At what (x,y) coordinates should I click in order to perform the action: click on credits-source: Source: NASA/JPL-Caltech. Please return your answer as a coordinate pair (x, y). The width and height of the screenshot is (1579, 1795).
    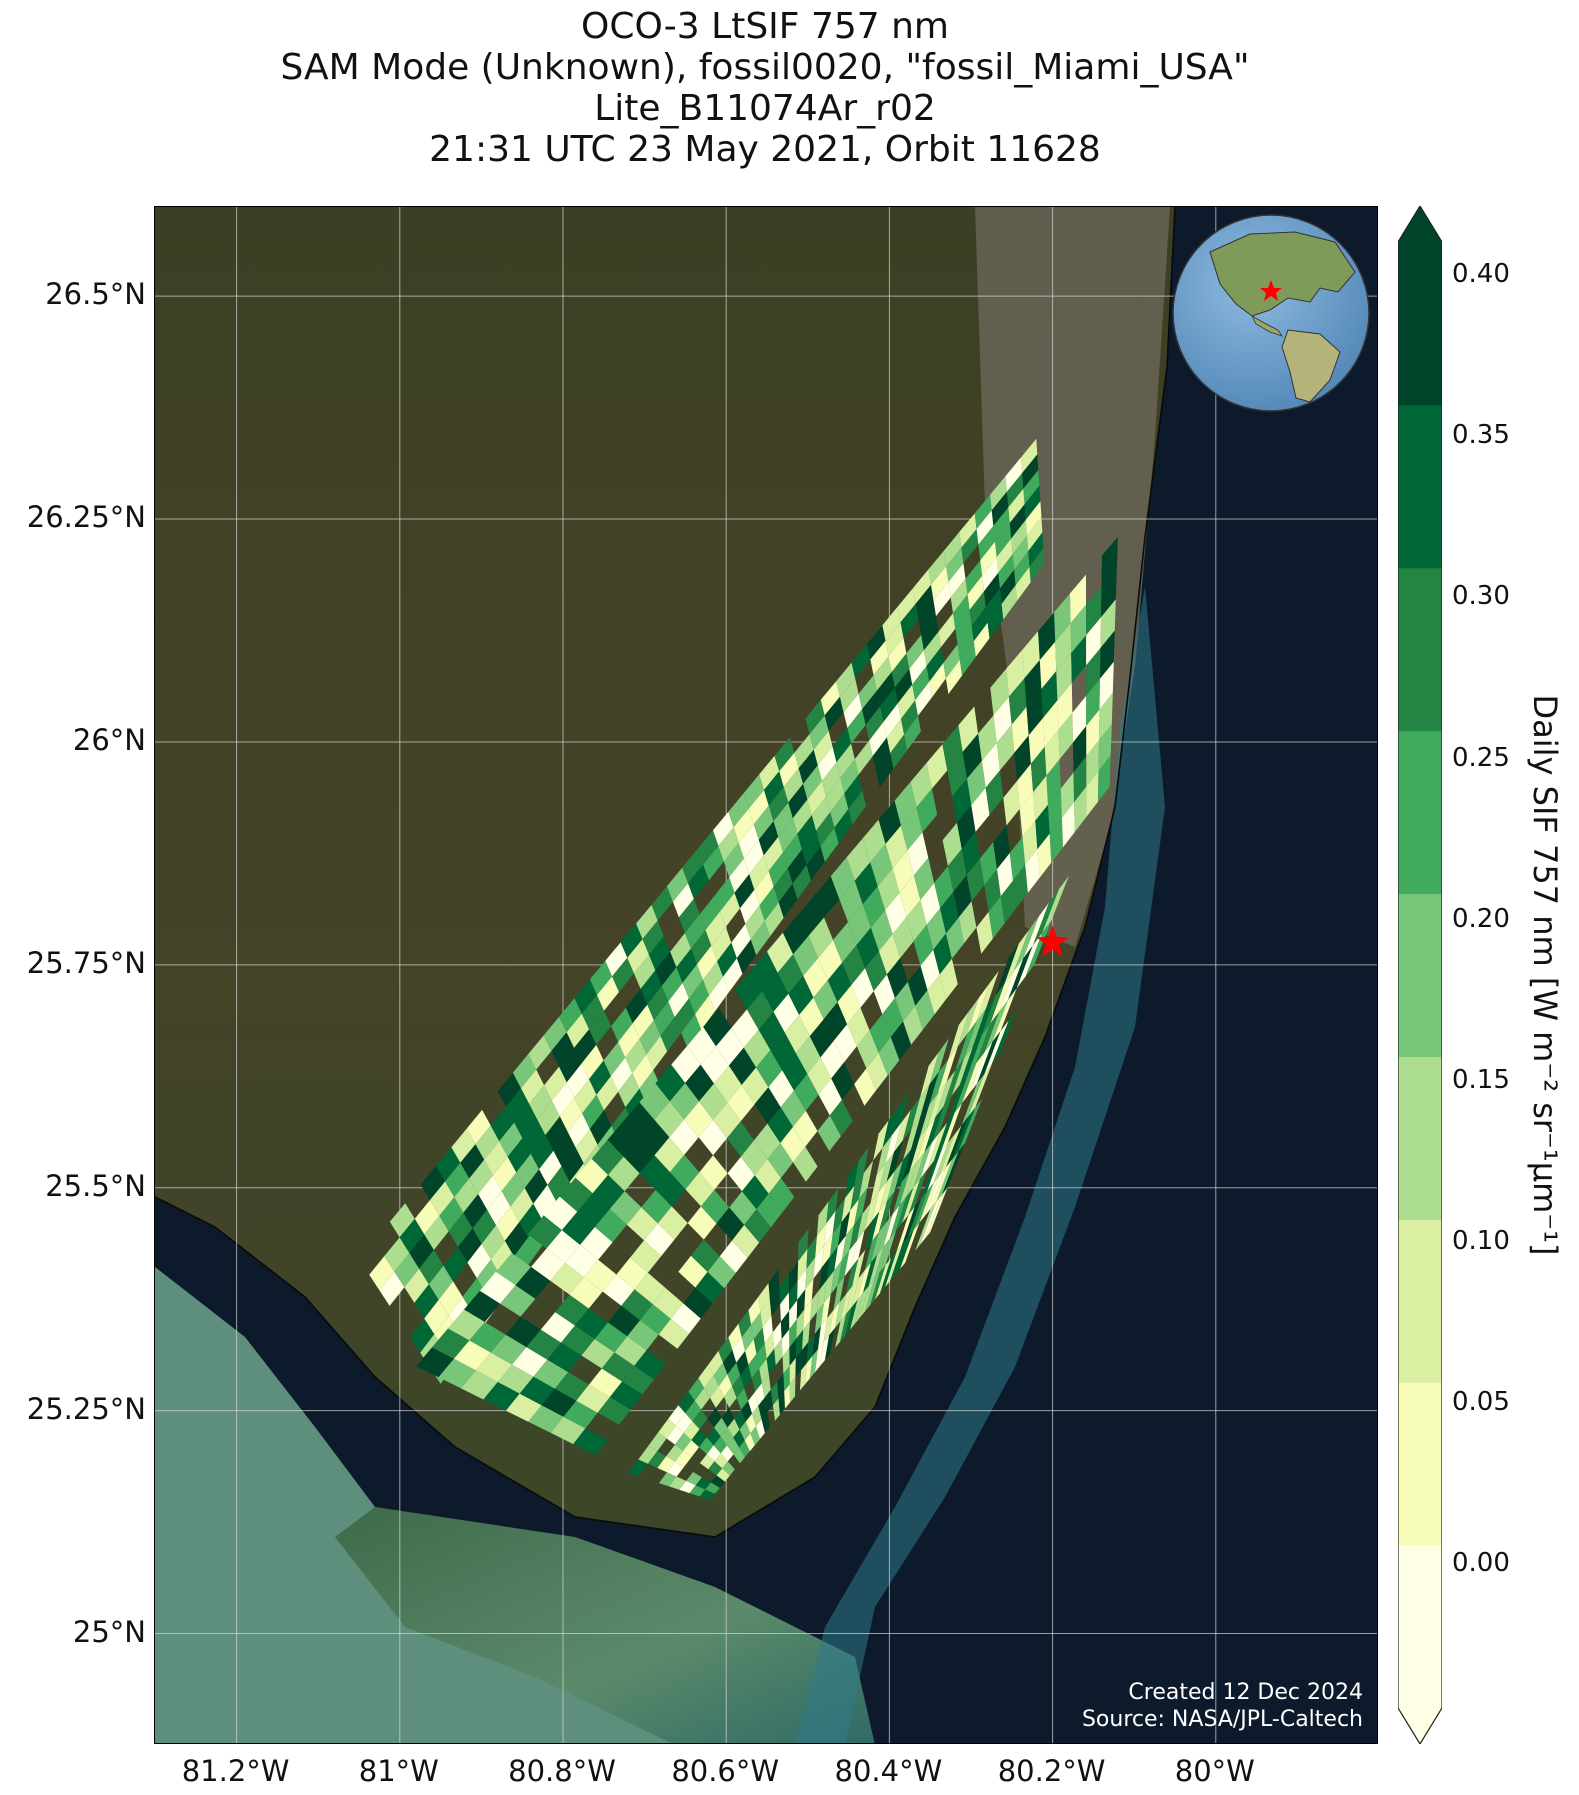
    Looking at the image, I should click on (1222, 1719).